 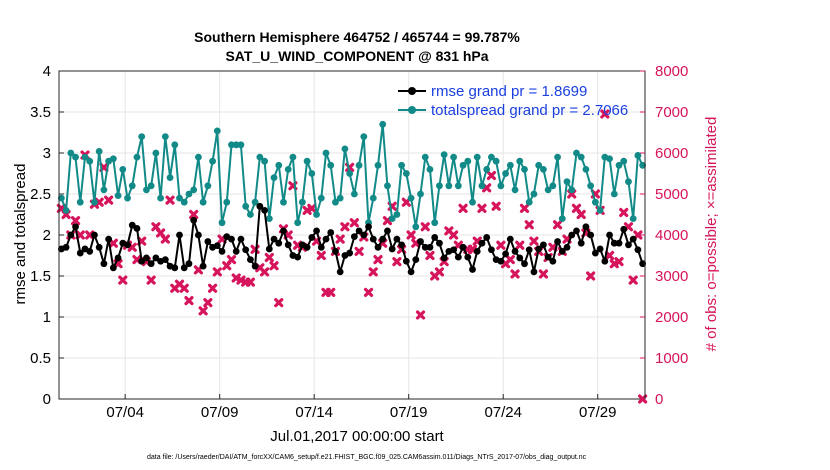 What do you see at coordinates (356, 56) in the screenshot?
I see `chart-subtitle: SAT_U_WIND_COMPONENT @ 831 hPa` at bounding box center [356, 56].